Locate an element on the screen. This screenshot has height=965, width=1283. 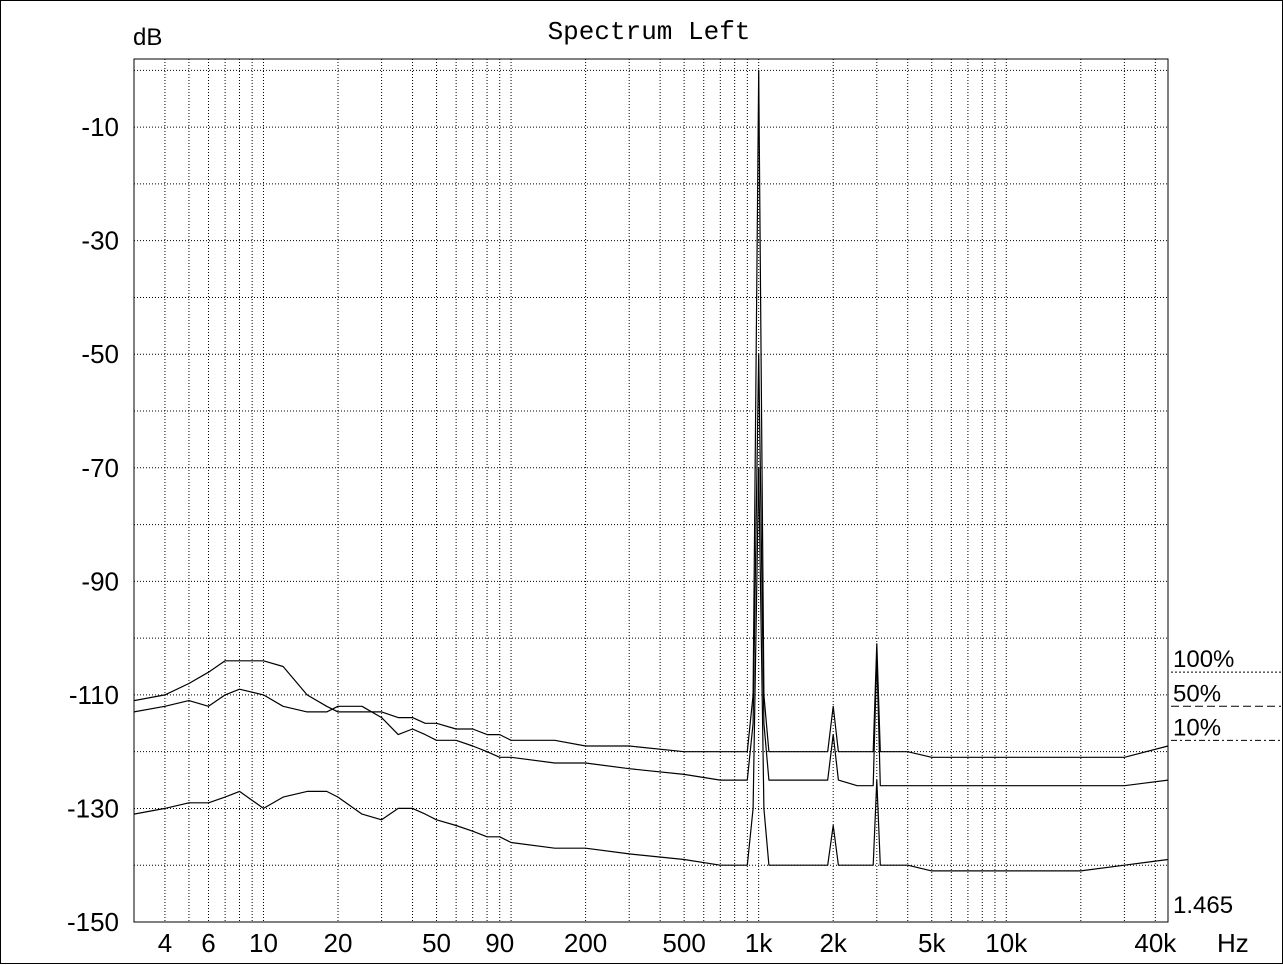
chart-title: Spectrum Left is located at coordinates (649, 32).